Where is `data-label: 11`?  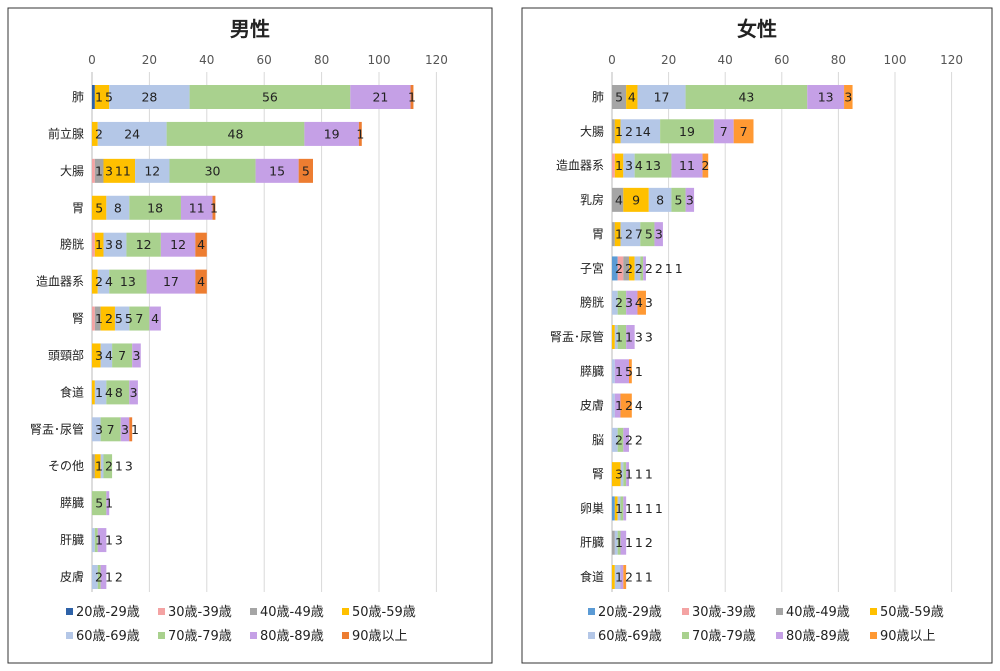
data-label: 11 is located at coordinates (197, 207).